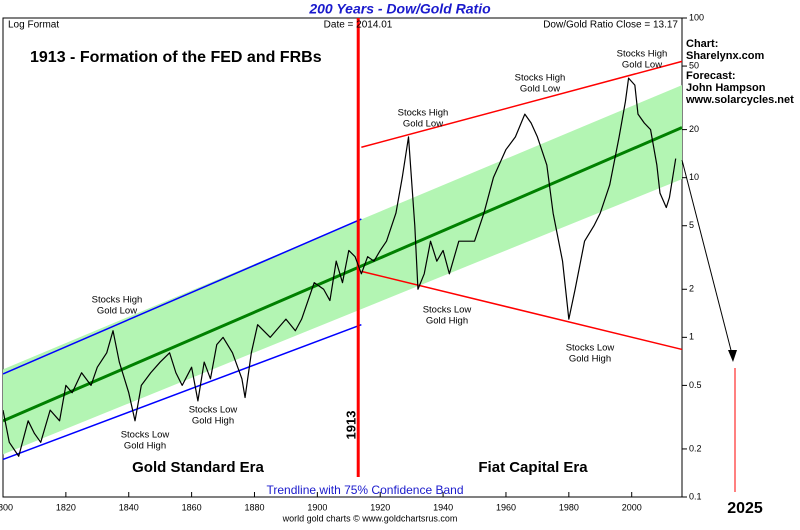 The height and width of the screenshot is (530, 800). What do you see at coordinates (380, 507) in the screenshot?
I see `x-tick-label: 1920` at bounding box center [380, 507].